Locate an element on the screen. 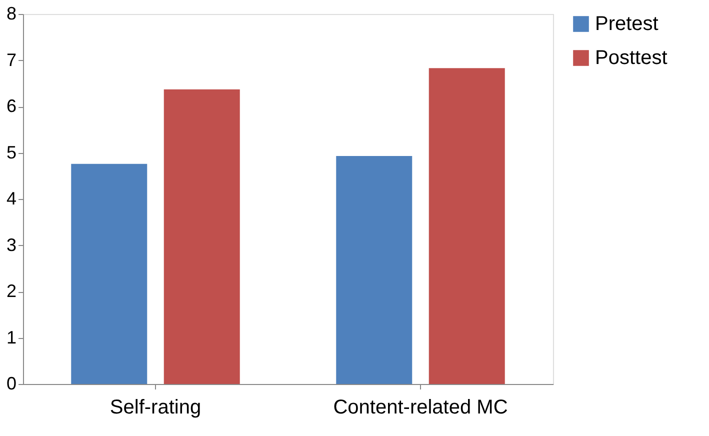 The height and width of the screenshot is (436, 709). y-tick-label: 6 is located at coordinates (11, 106).